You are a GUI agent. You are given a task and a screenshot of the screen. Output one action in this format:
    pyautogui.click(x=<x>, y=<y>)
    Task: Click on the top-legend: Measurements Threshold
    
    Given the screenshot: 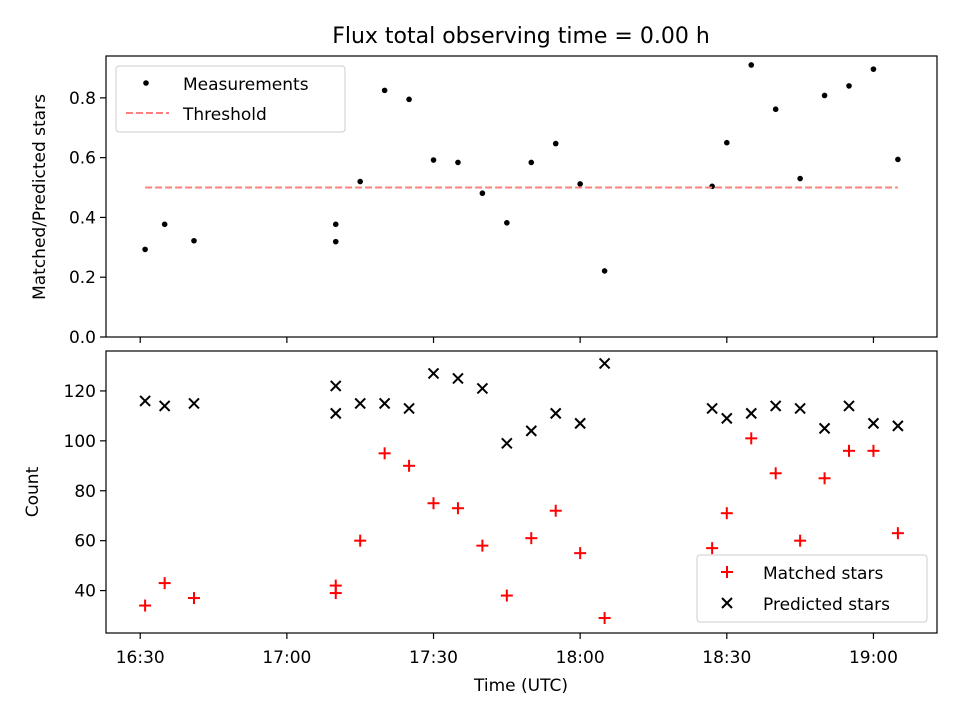 What is the action you would take?
    pyautogui.click(x=230, y=99)
    